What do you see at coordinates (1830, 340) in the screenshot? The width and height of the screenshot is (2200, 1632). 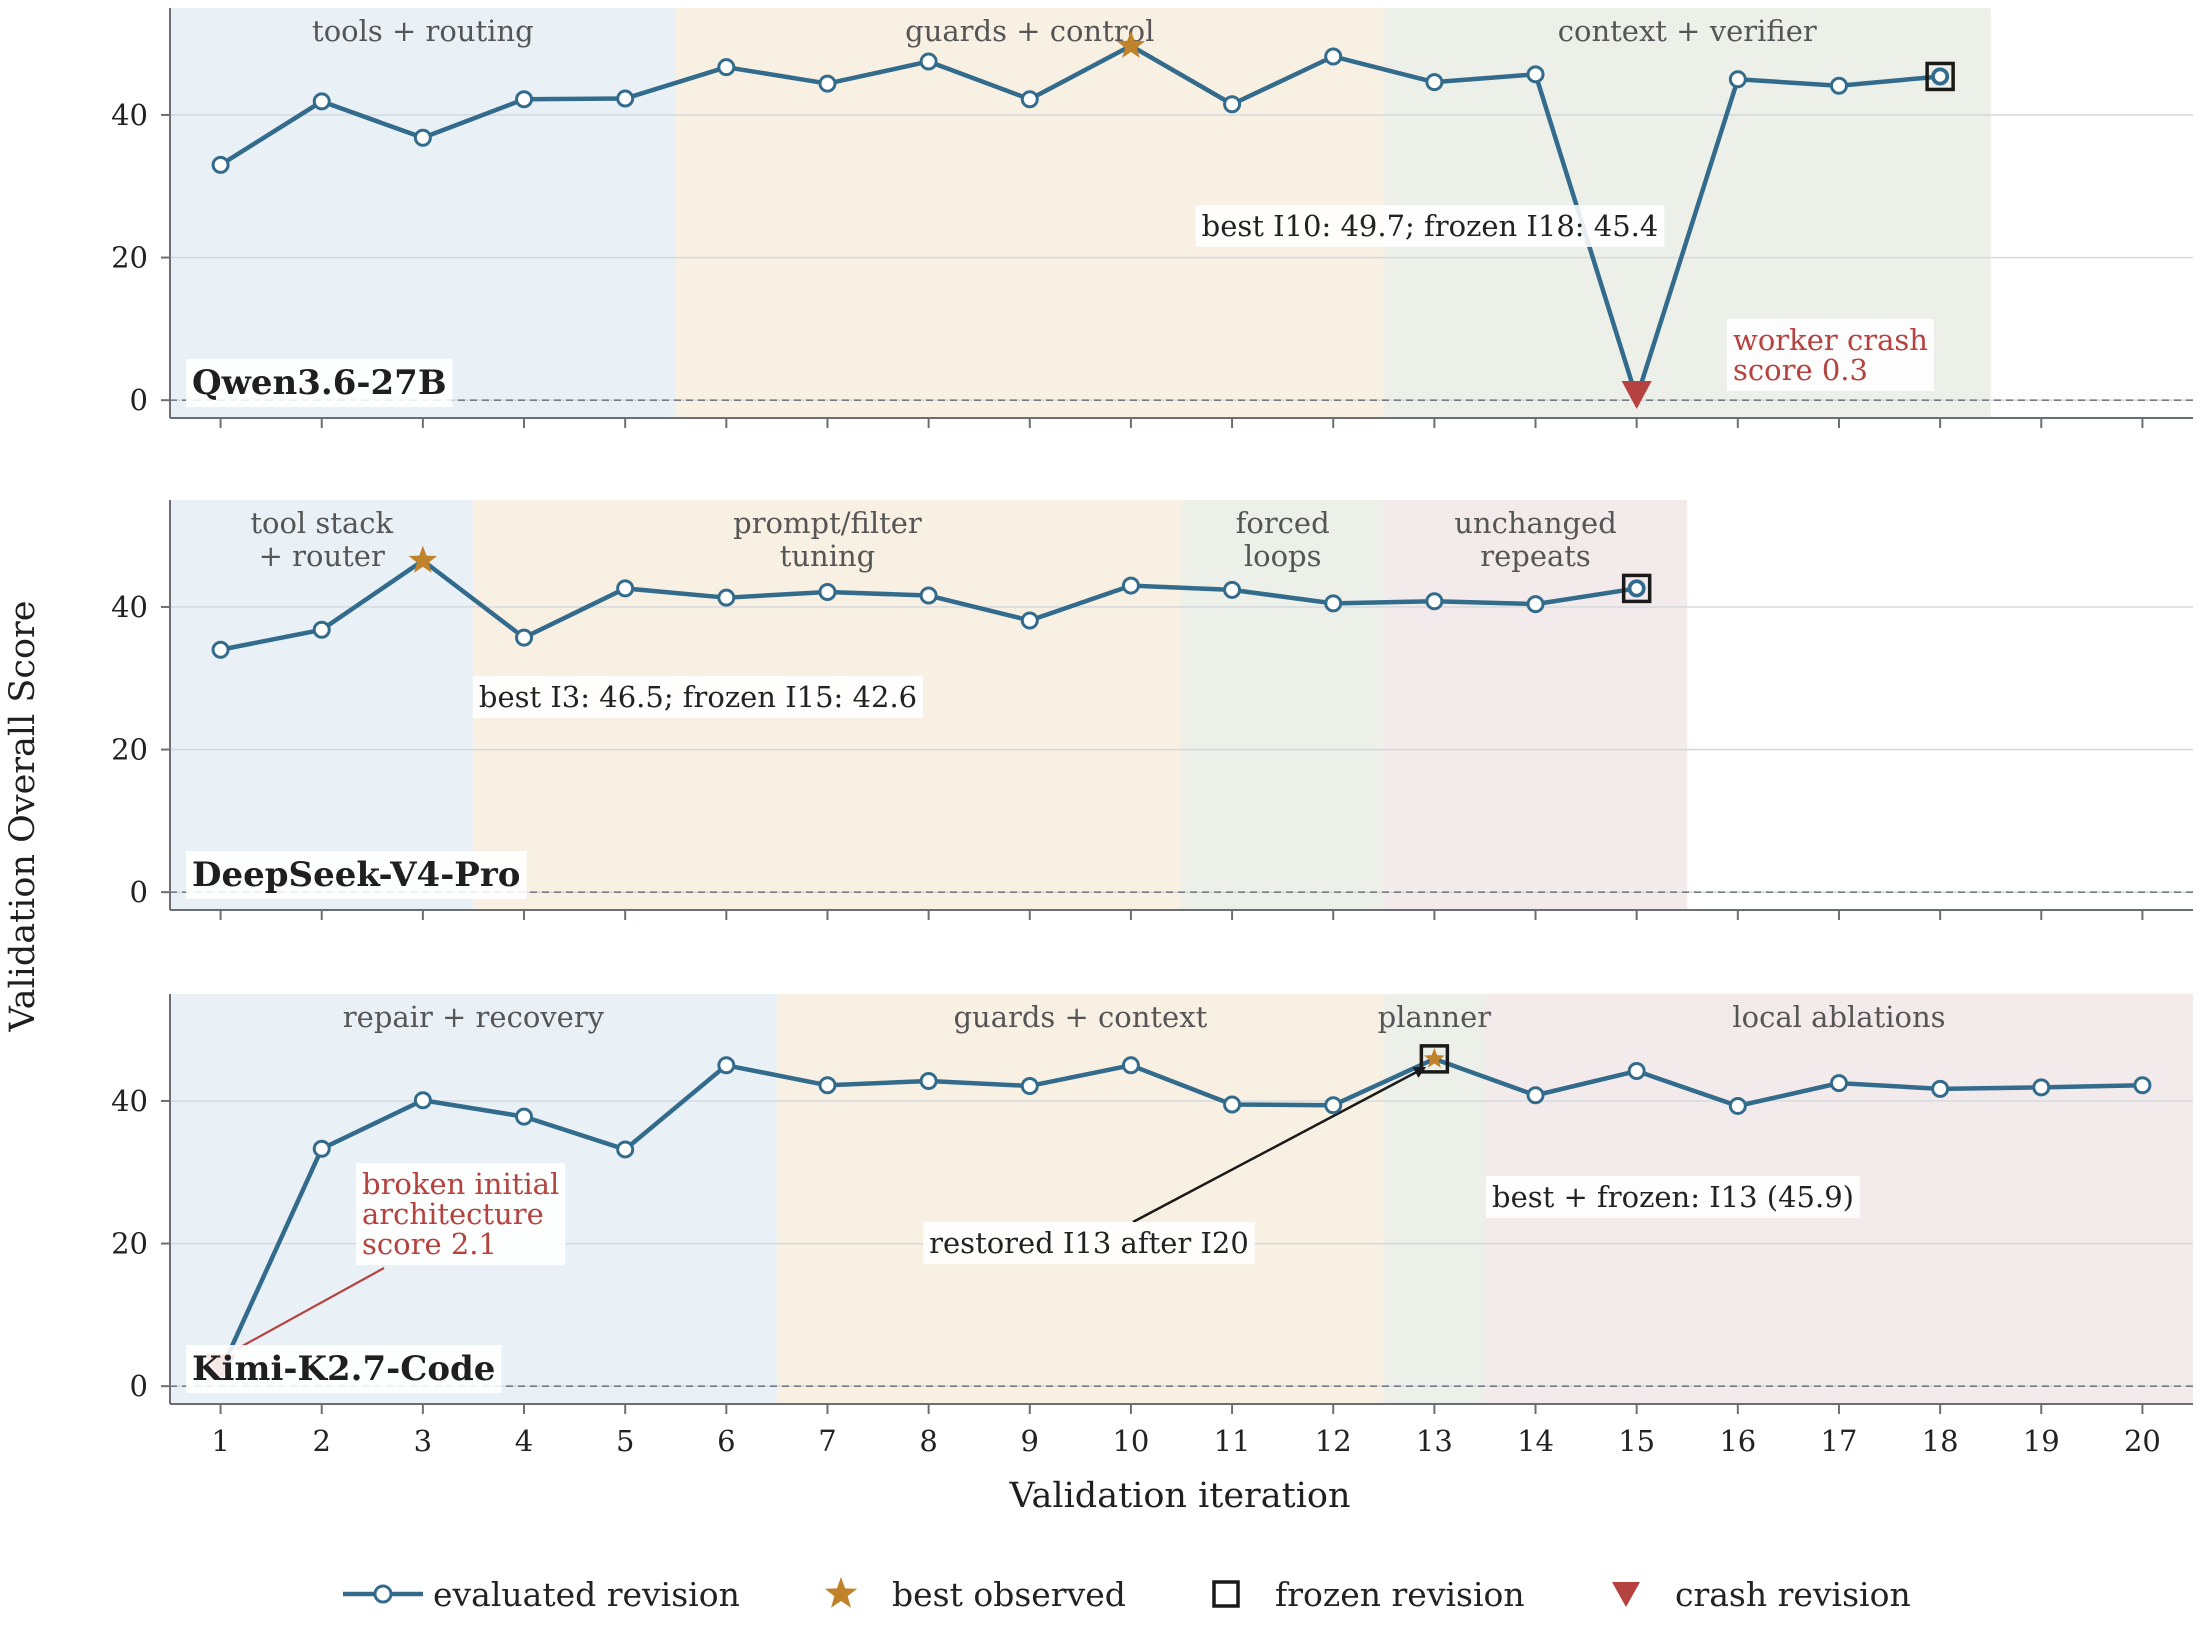 I see `crash-note-text: worker crash` at bounding box center [1830, 340].